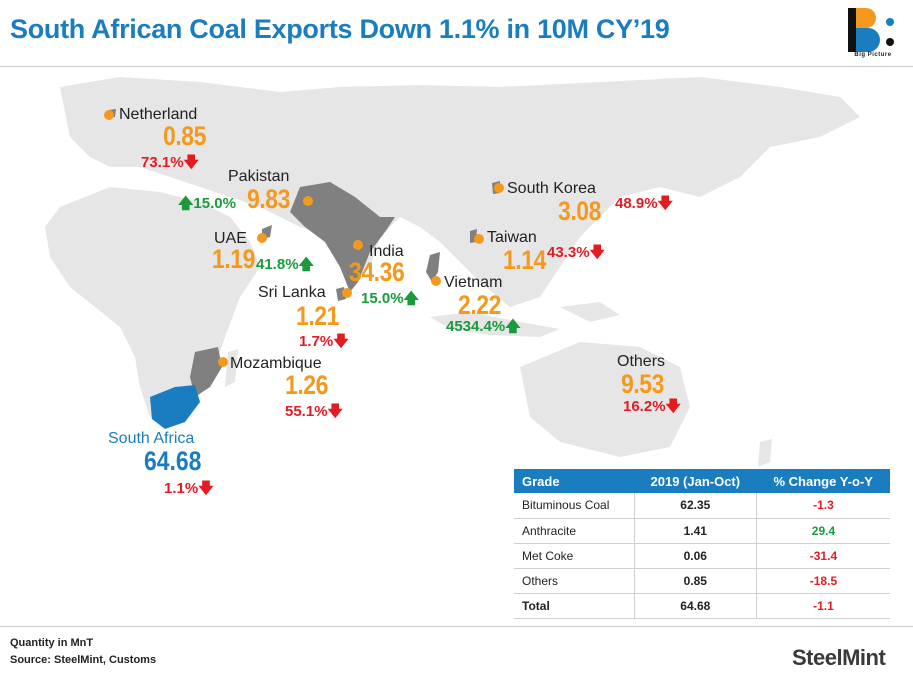 The height and width of the screenshot is (685, 913). Describe the element at coordinates (314, 413) in the screenshot. I see `mozambique-change: 55.1%🡇` at that location.